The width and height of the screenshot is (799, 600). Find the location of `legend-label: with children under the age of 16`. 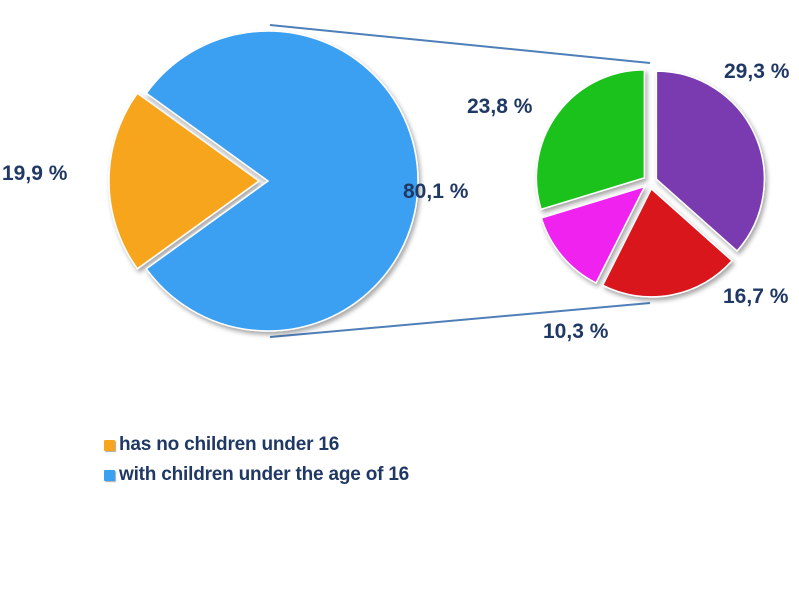

legend-label: with children under the age of 16 is located at coordinates (264, 474).